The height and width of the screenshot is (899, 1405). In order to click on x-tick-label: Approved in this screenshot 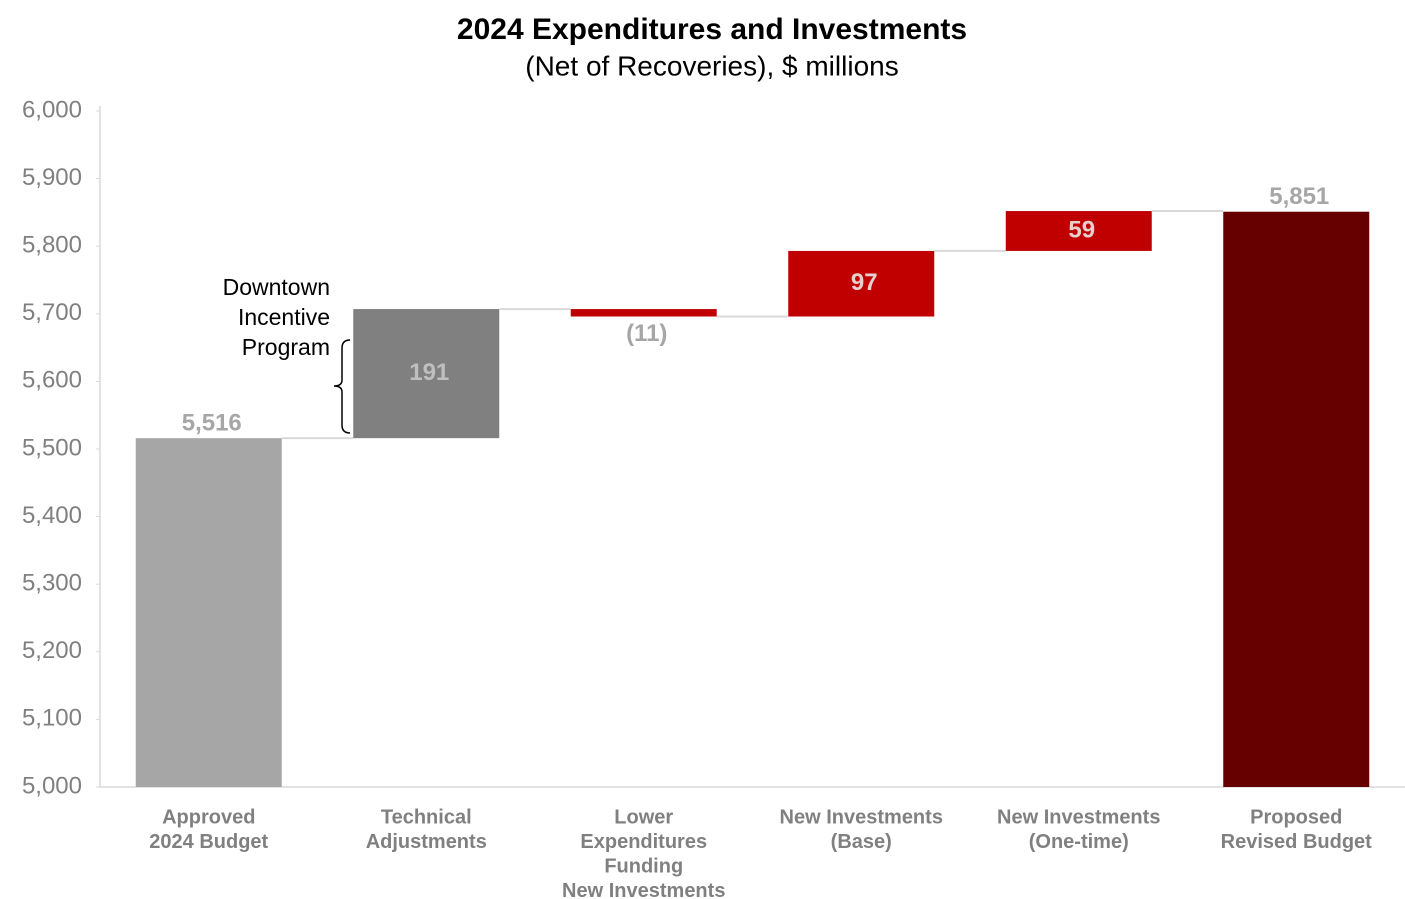, I will do `click(208, 817)`.